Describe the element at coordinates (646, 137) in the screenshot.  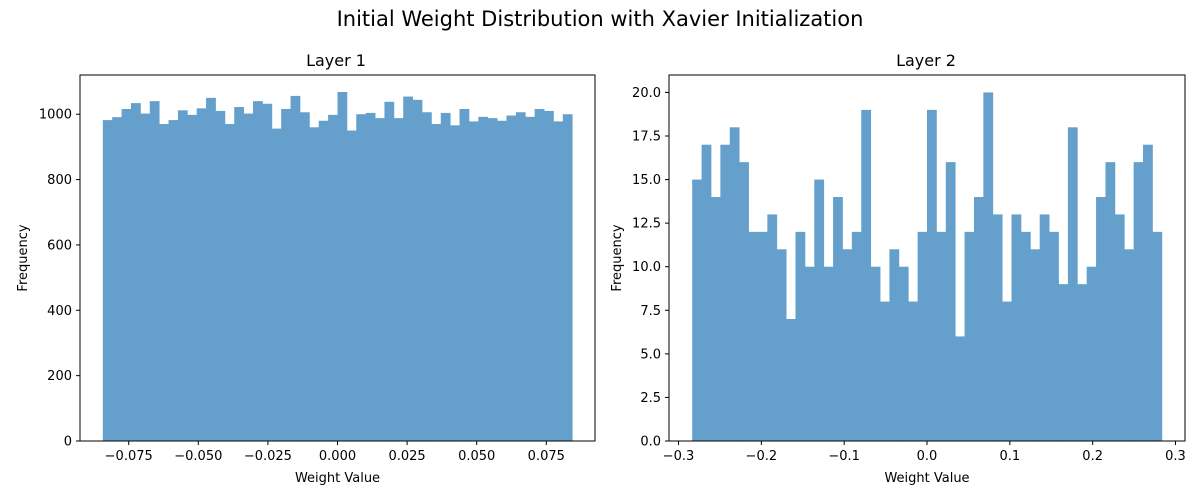
I see `y-tick-label: 17.5` at that location.